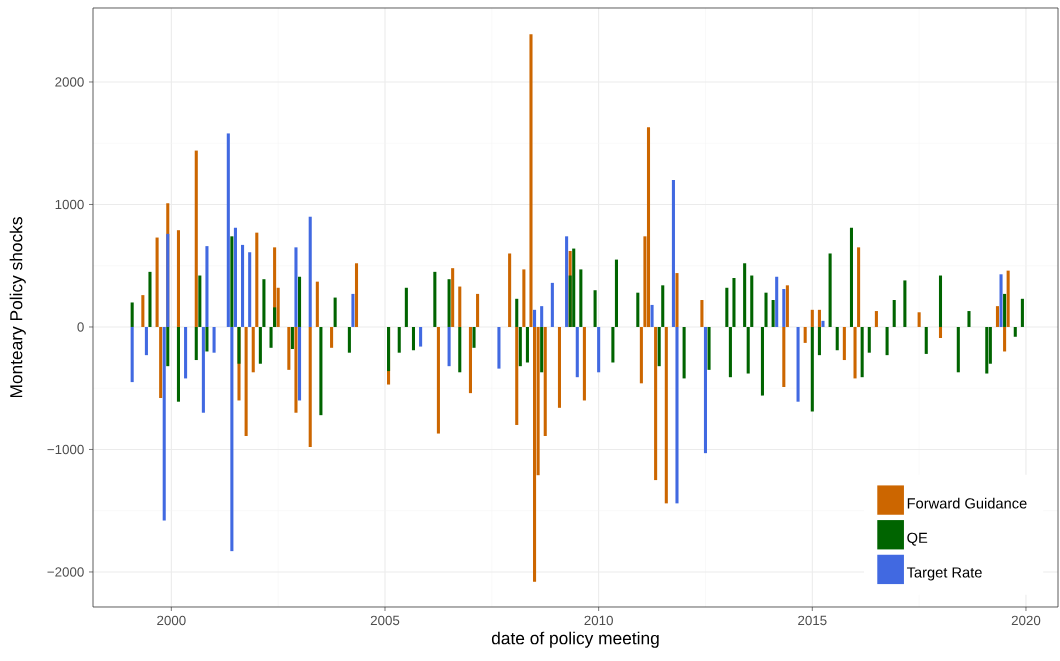  What do you see at coordinates (17, 307) in the screenshot?
I see `y-axis-title: Monteary Policy shocks` at bounding box center [17, 307].